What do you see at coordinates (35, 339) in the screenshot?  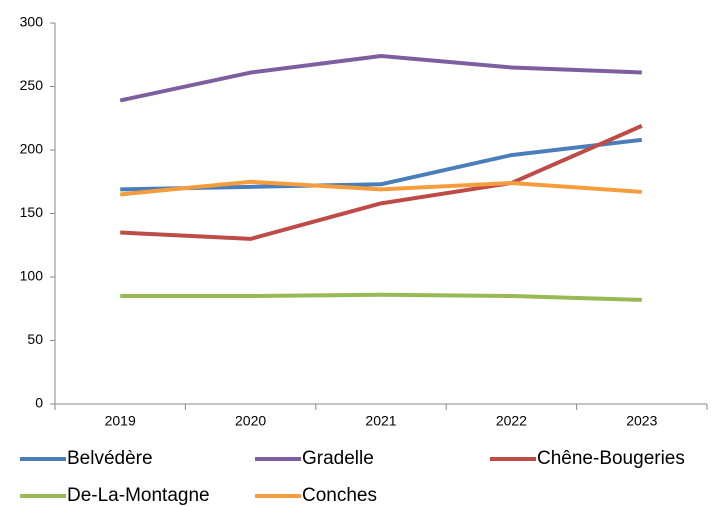 I see `y-tick-label: 50` at bounding box center [35, 339].